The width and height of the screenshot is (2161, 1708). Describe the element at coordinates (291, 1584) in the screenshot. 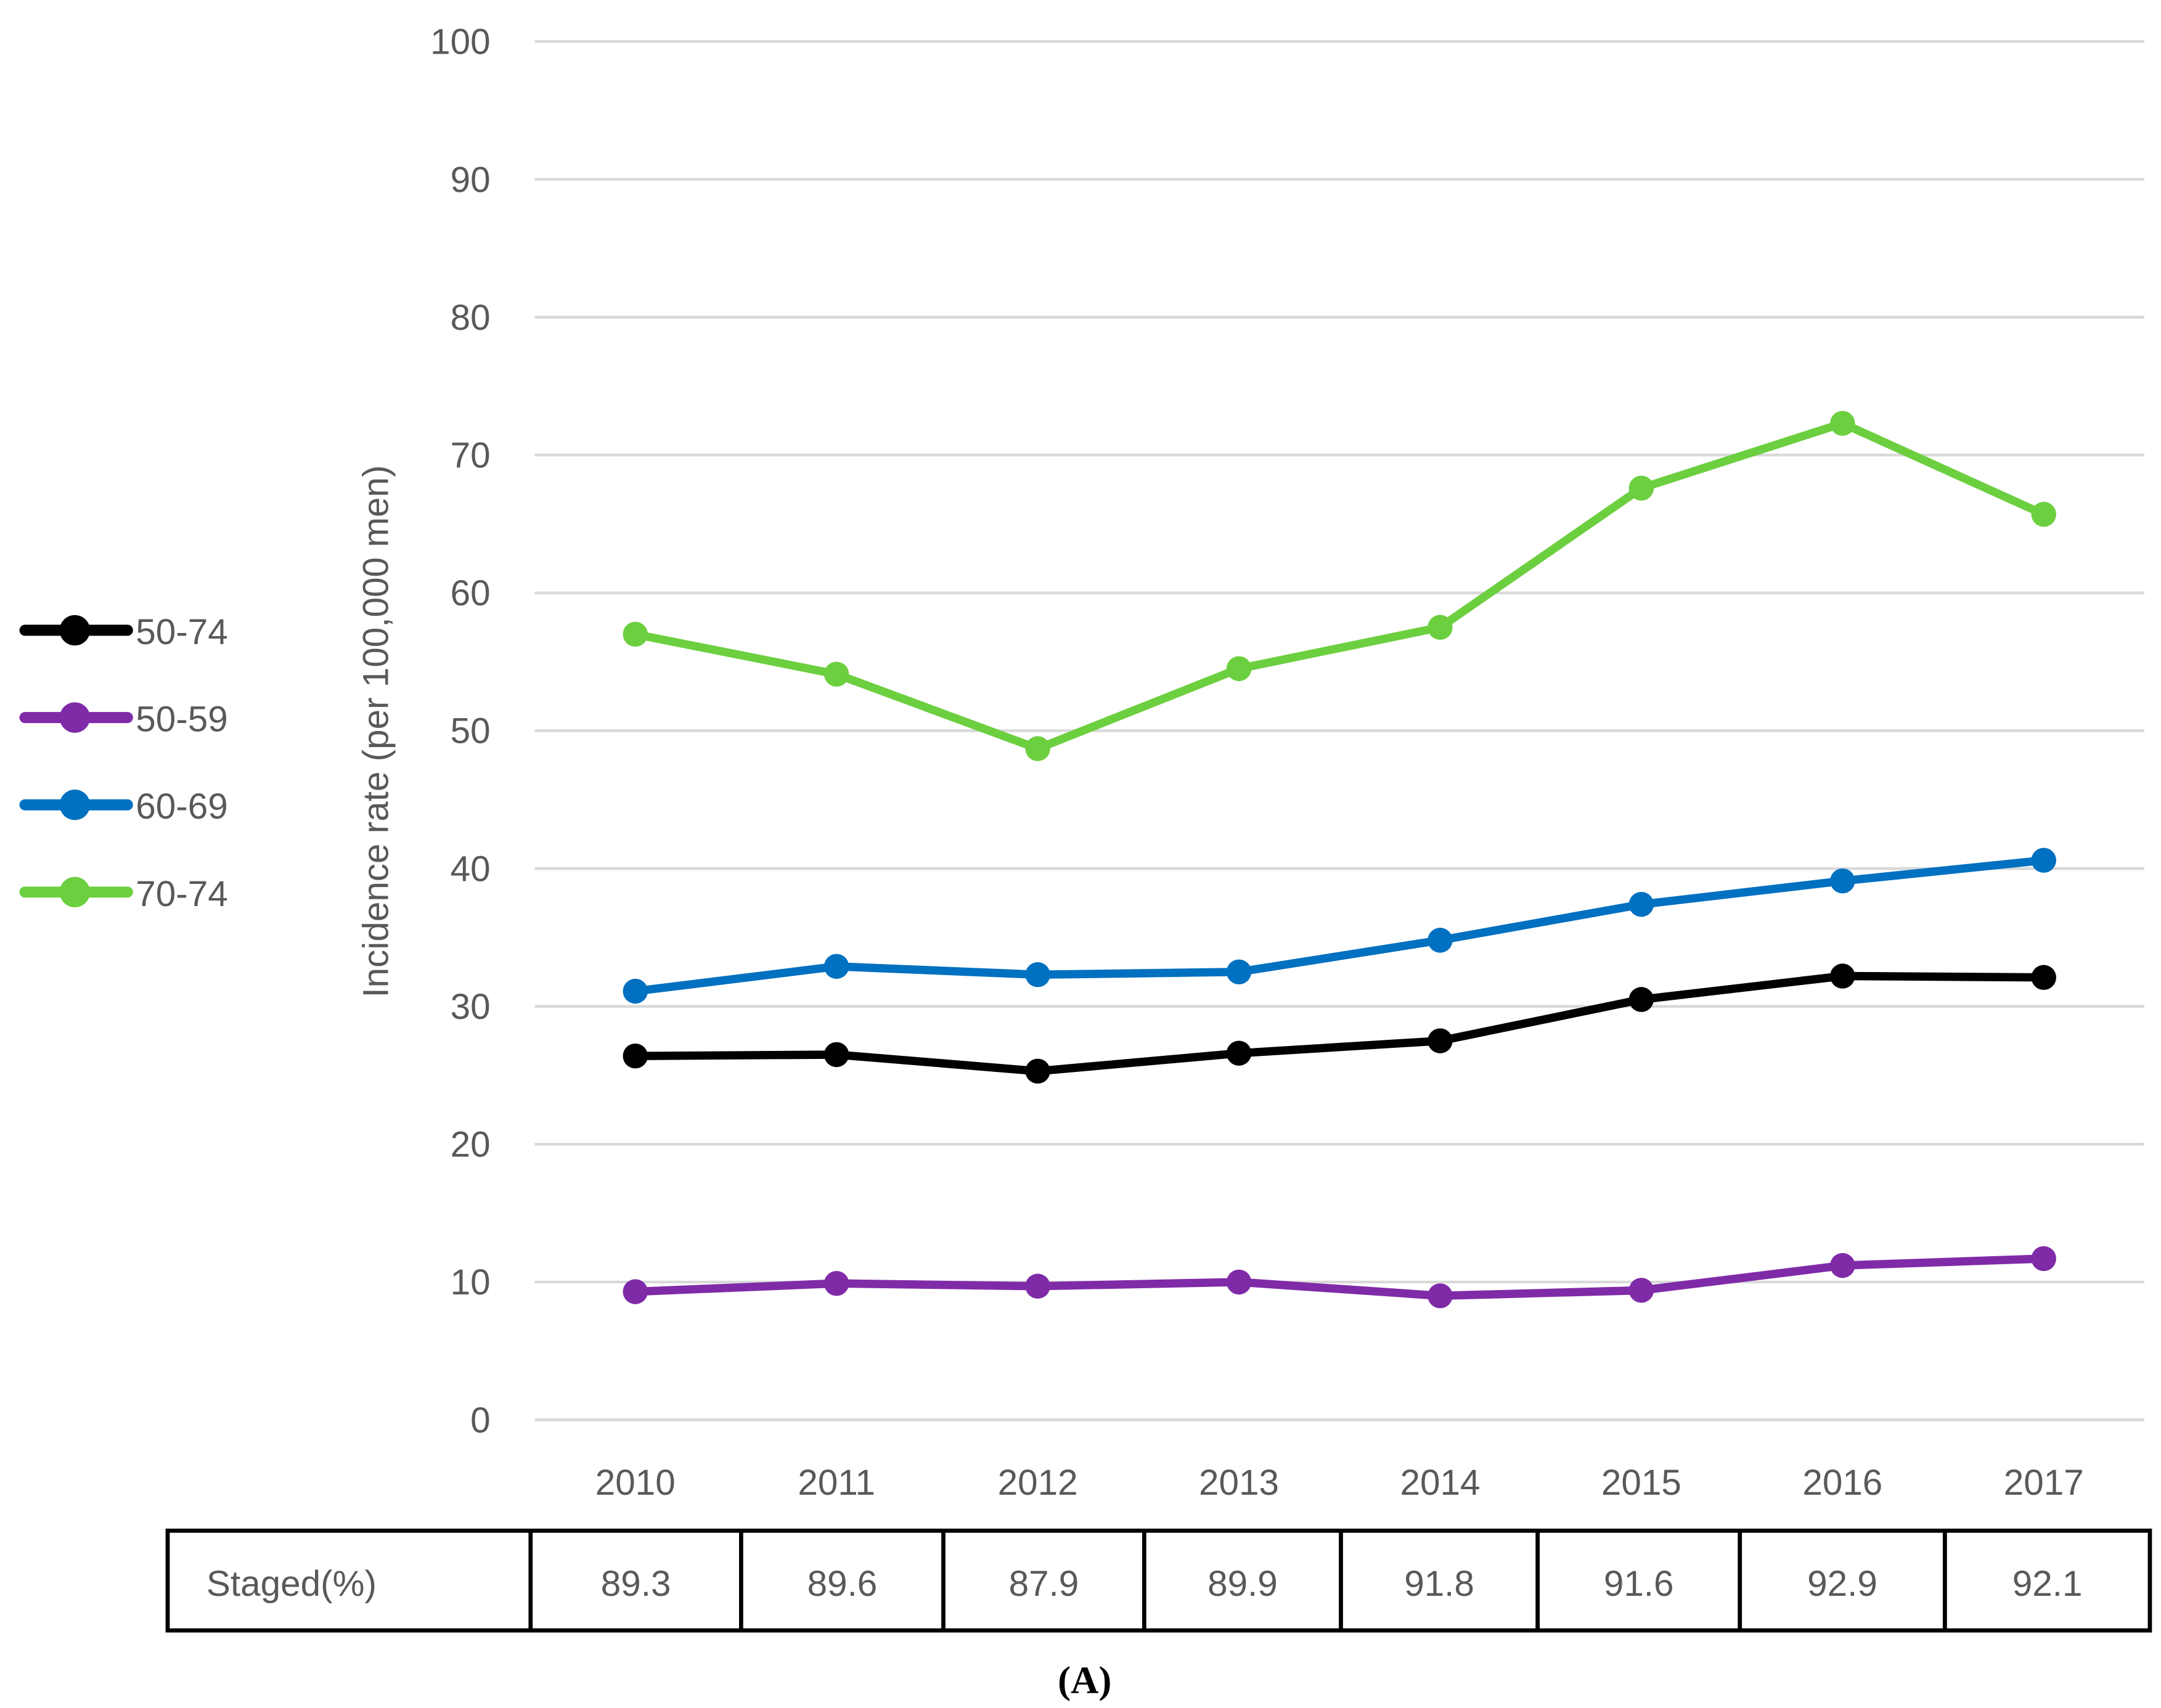

I see `table-row-label: Staged(%)` at that location.